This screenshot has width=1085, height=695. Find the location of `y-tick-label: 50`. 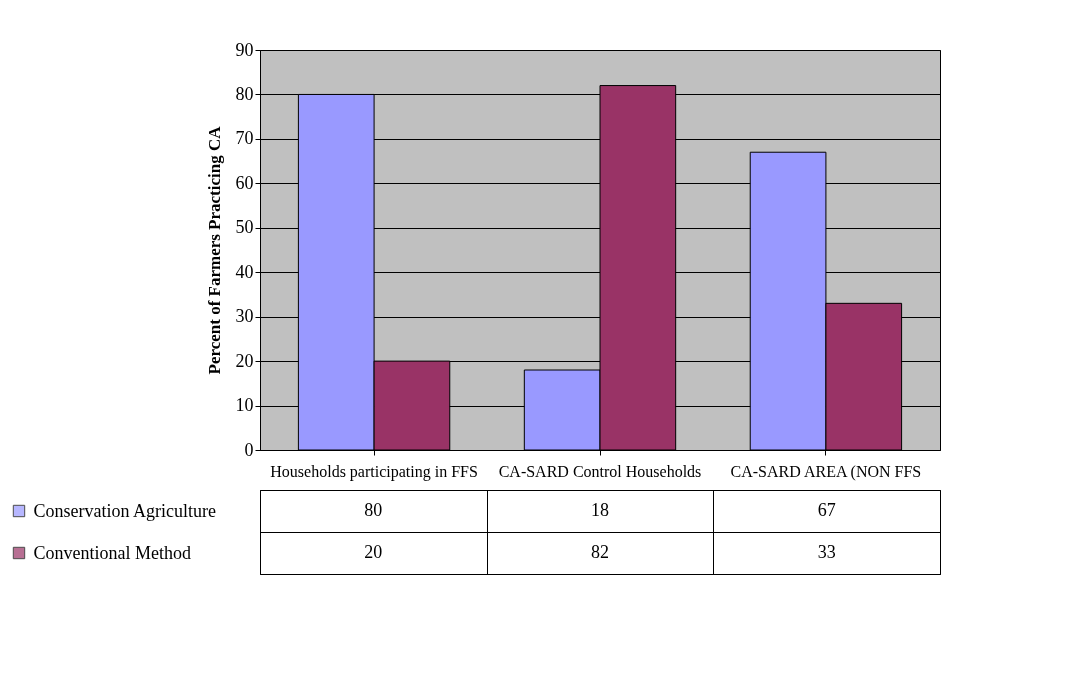

y-tick-label: 50 is located at coordinates (244, 227).